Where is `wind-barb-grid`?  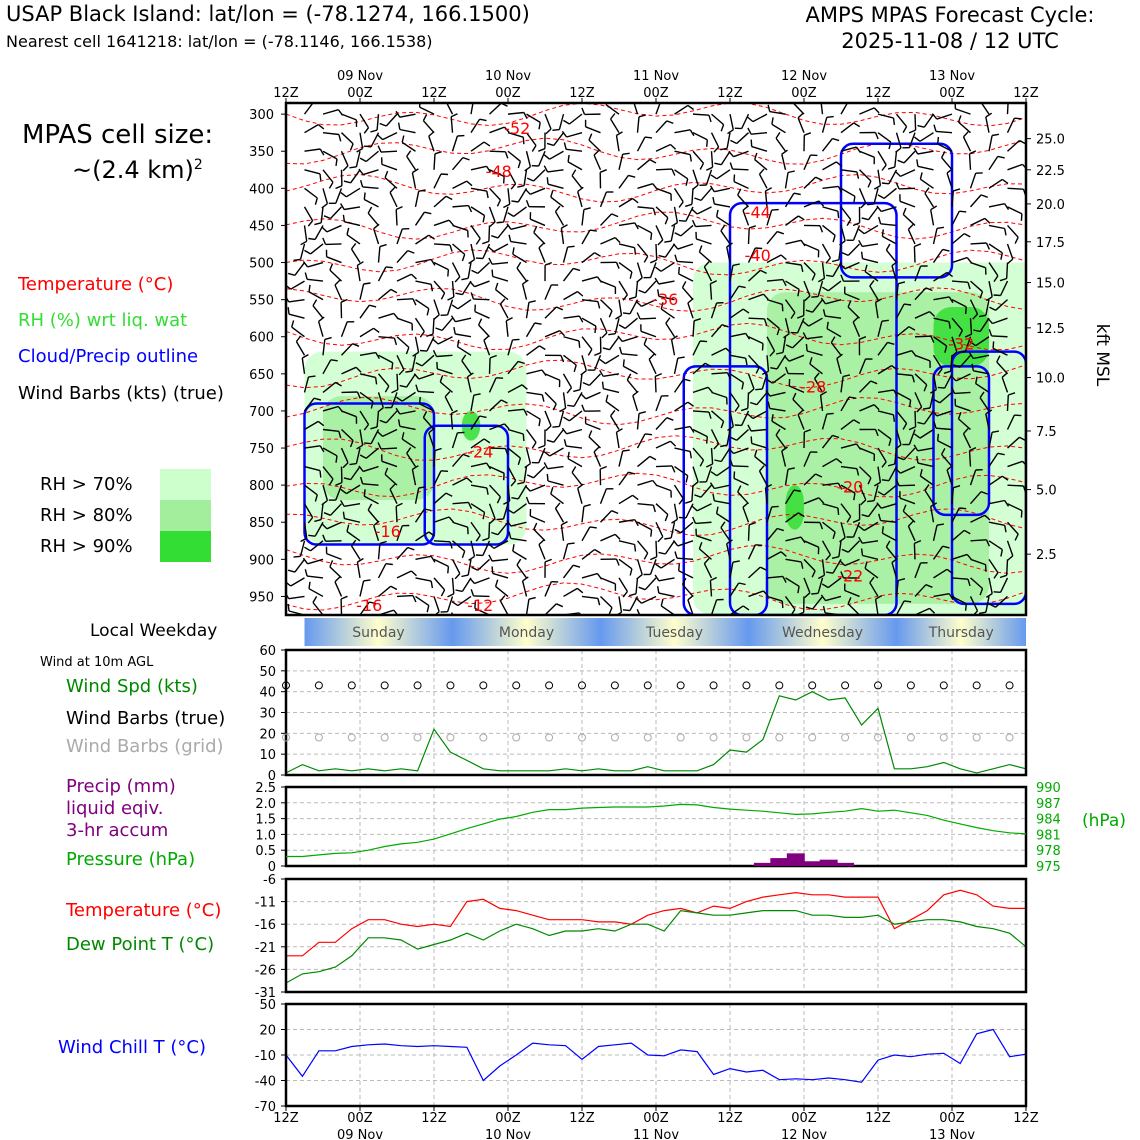 wind-barb-grid is located at coordinates (713, 737).